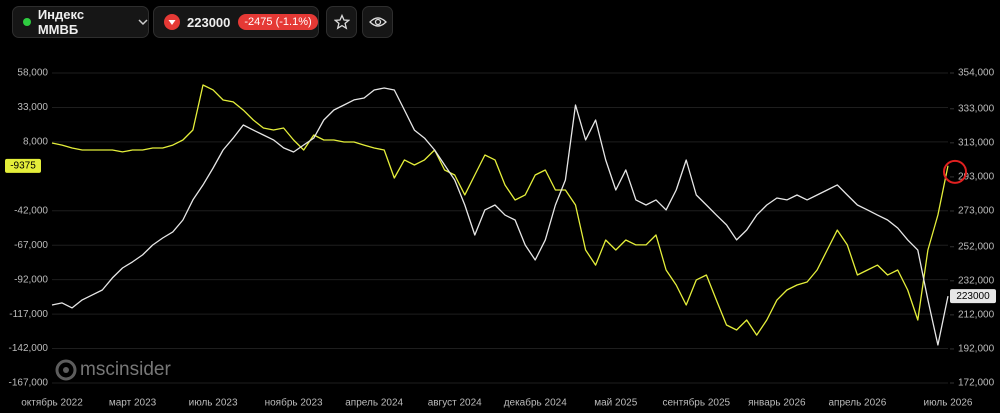 Image resolution: width=1000 pixels, height=413 pixels. What do you see at coordinates (213, 403) in the screenshot?
I see `x-tick-label: июль 2023` at bounding box center [213, 403].